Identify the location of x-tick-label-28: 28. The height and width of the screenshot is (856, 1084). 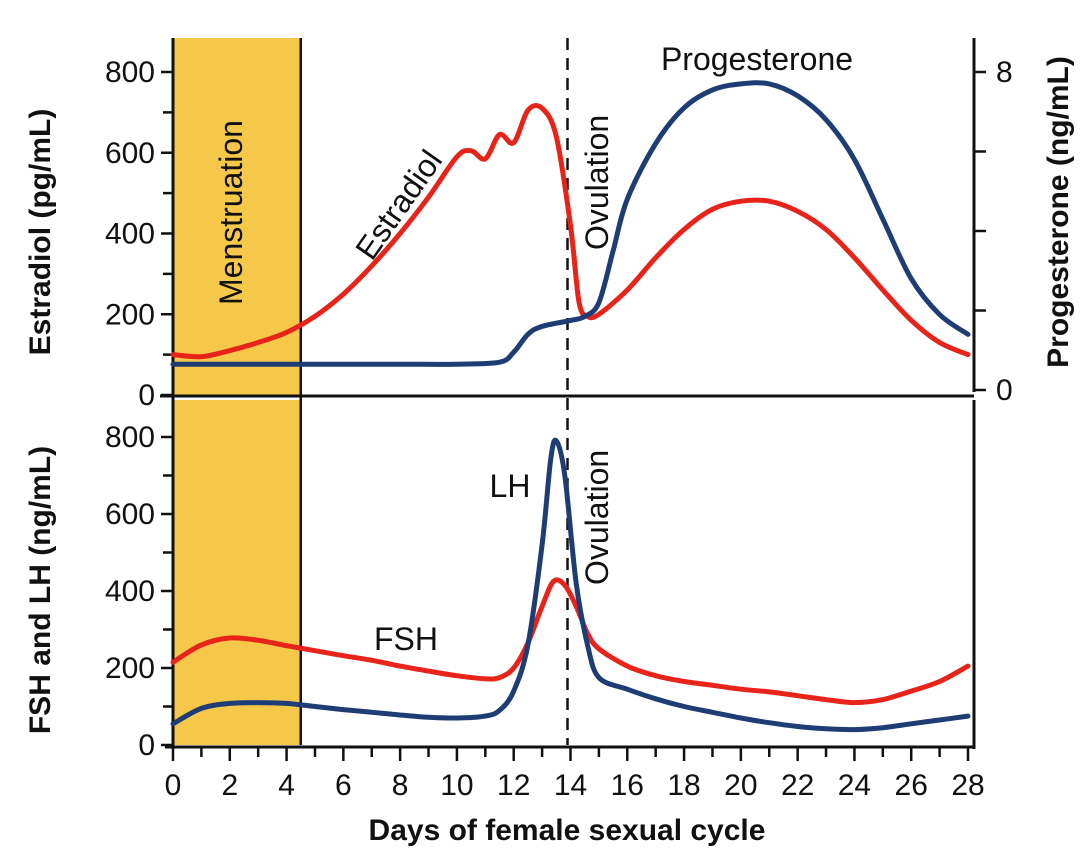
(967, 785).